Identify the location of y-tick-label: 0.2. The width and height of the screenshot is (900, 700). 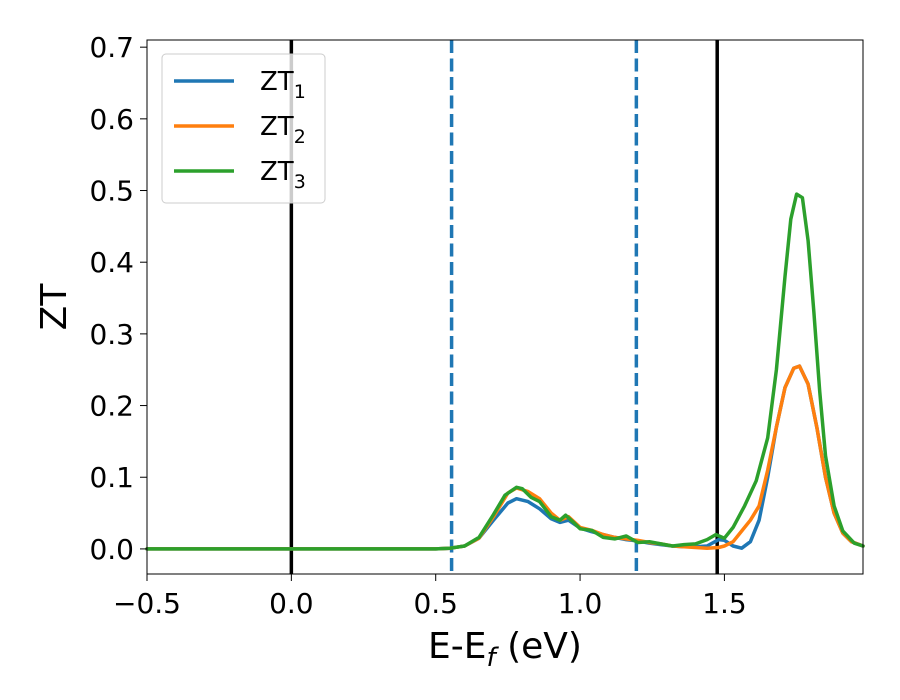
(111, 406).